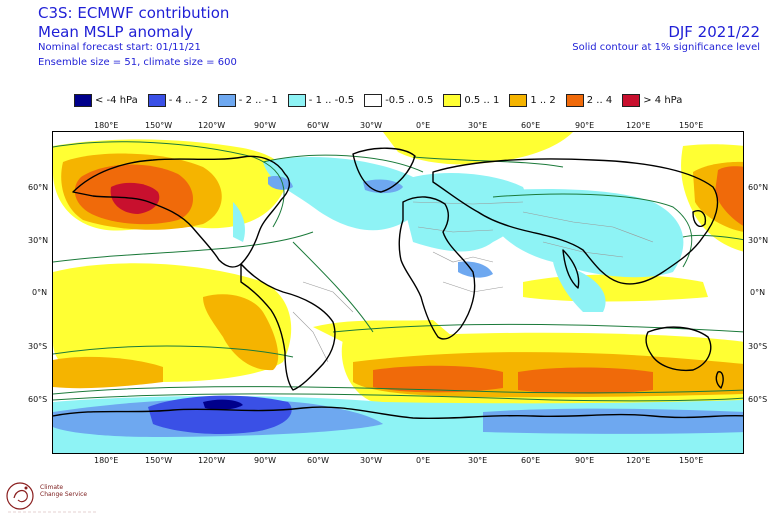  What do you see at coordinates (38, 187) in the screenshot?
I see `lat-tick-left: 60°N` at bounding box center [38, 187].